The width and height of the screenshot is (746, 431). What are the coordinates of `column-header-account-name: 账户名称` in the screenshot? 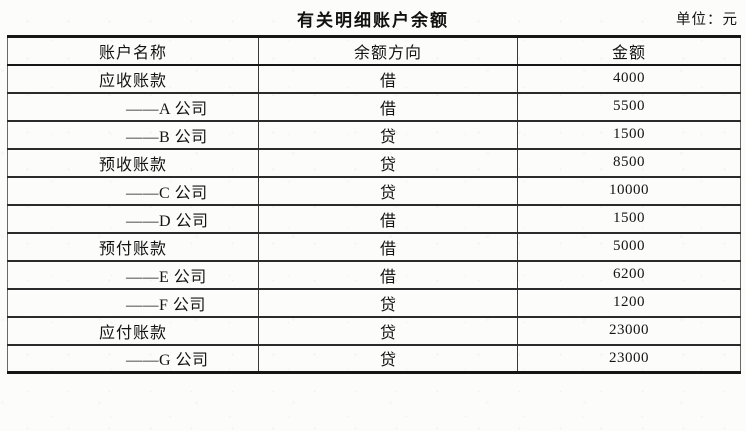 It's located at (132, 53).